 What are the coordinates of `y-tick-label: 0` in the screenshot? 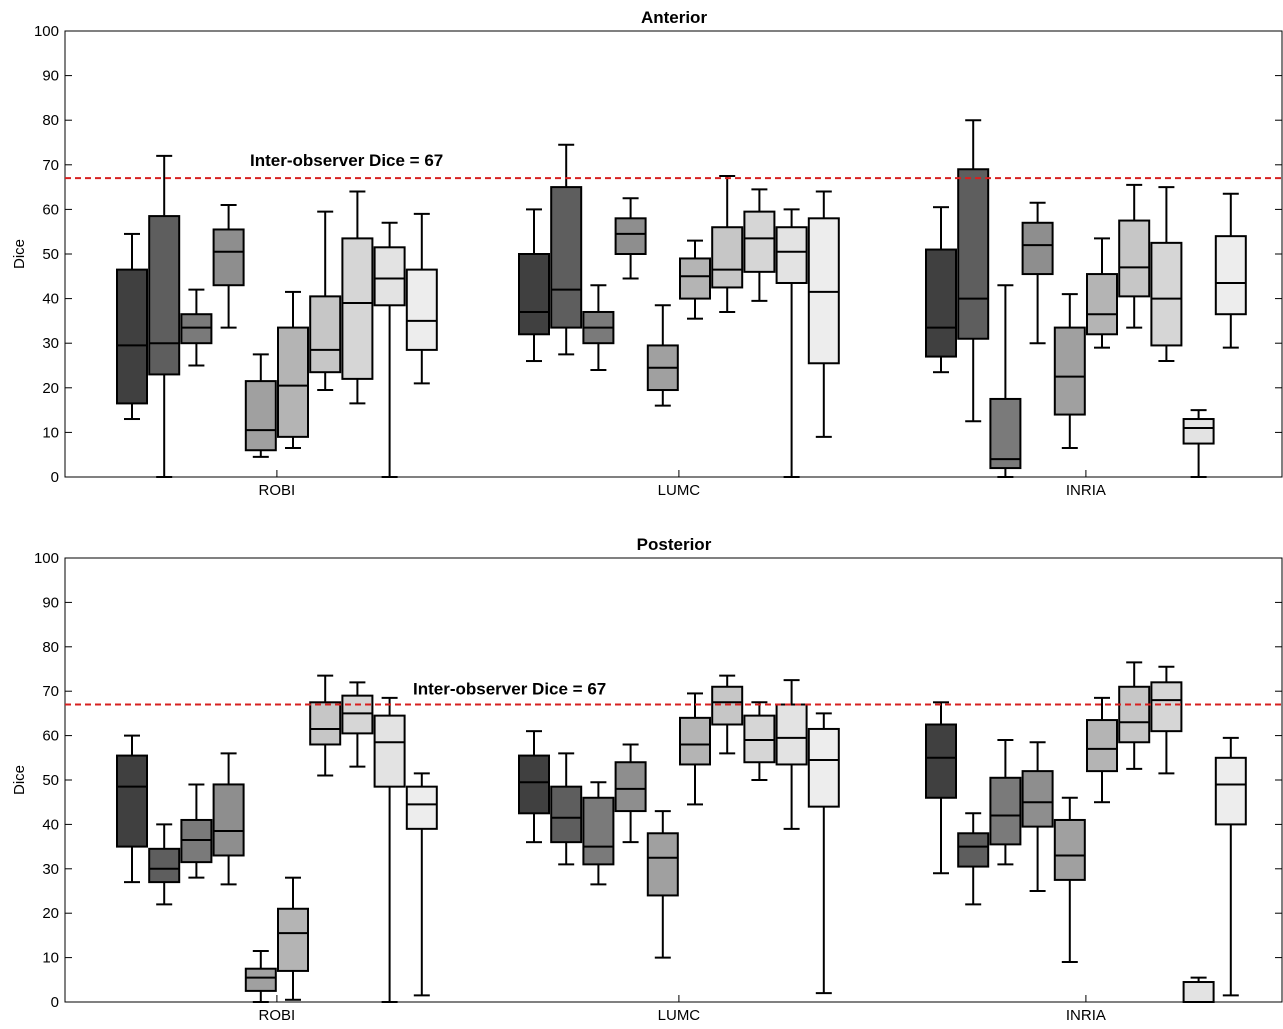 It's located at (55, 1002).